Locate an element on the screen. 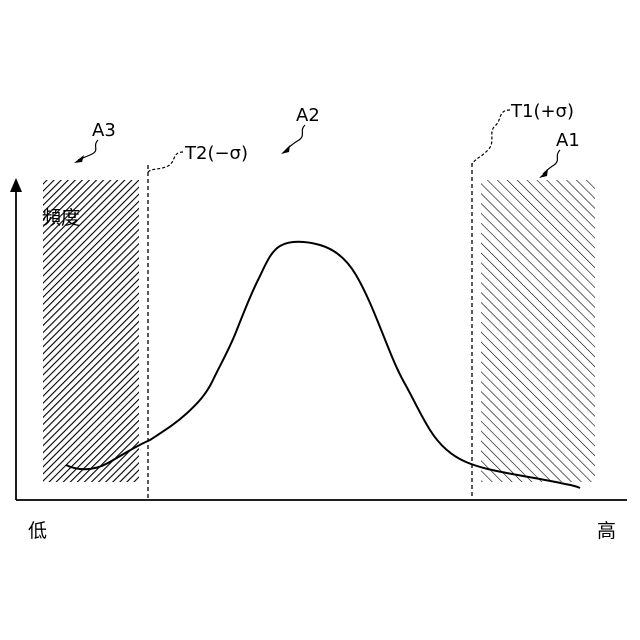 The image size is (640, 640). region-a1-hatch is located at coordinates (538, 331).